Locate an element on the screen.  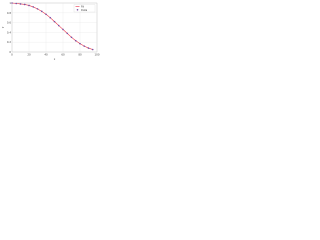
legend-marker is located at coordinates (77, 10).